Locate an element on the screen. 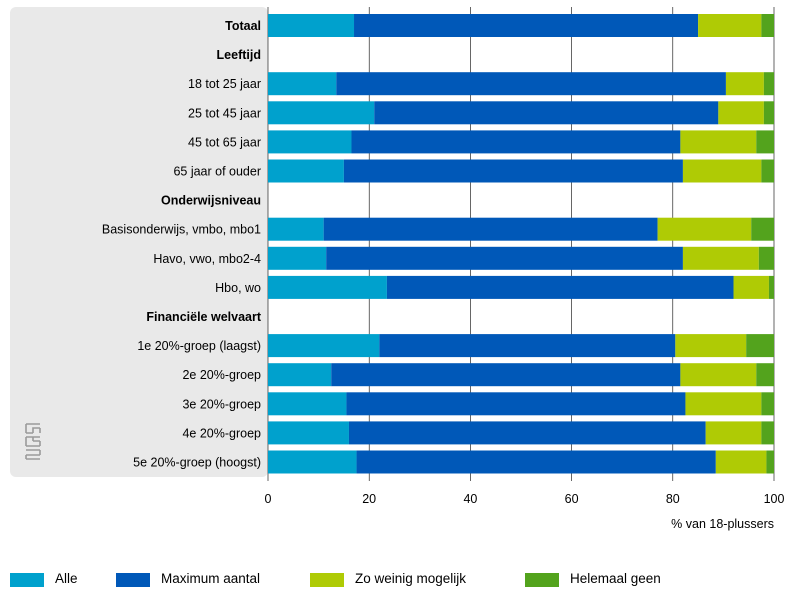 This screenshot has height=593, width=786. x-tick-label: 20 is located at coordinates (369, 499).